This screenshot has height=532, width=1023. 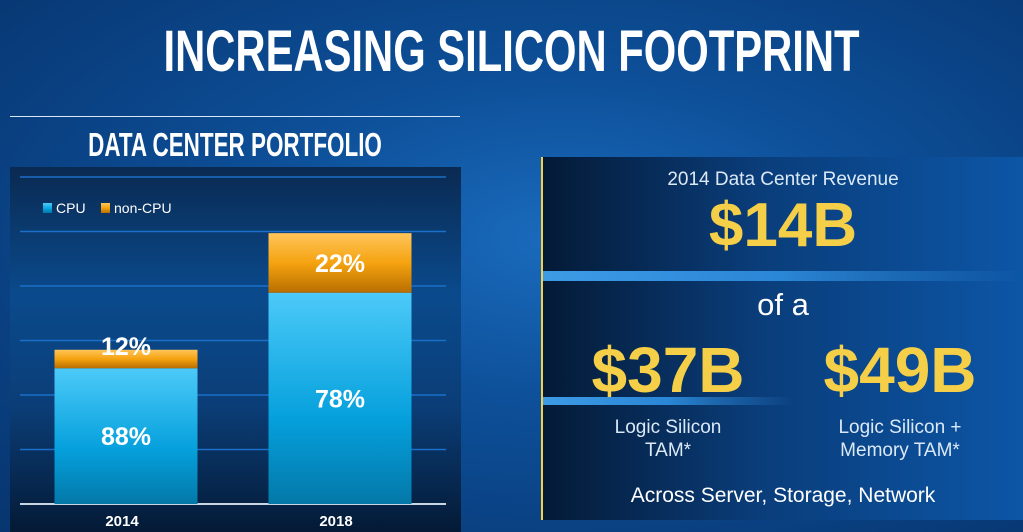 I want to click on bar-non-cpu-2014, so click(x=126, y=359).